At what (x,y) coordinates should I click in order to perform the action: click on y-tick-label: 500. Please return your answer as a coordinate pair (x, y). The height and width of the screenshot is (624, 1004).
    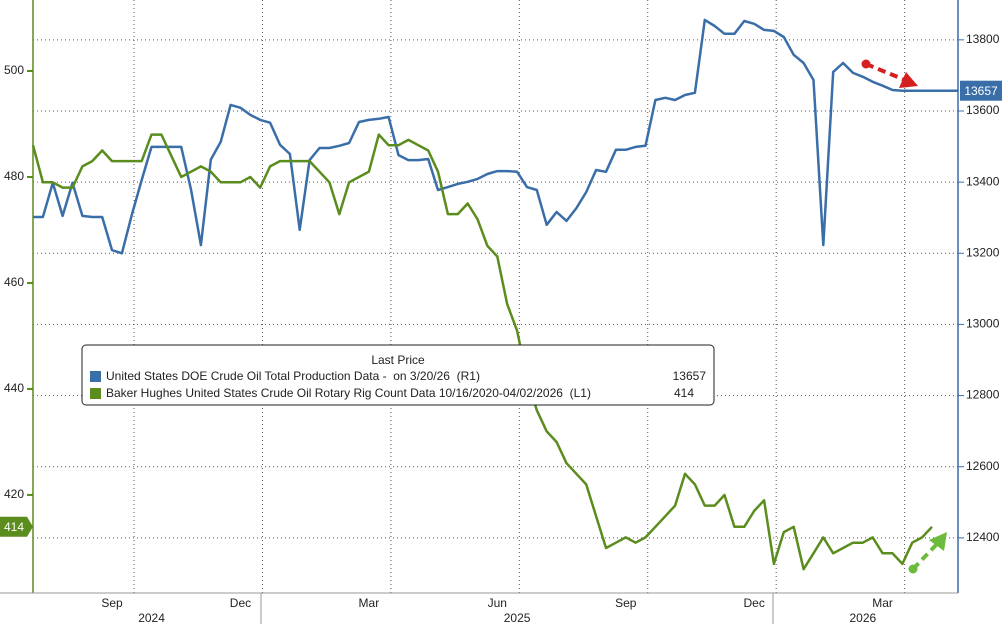
    Looking at the image, I should click on (14, 70).